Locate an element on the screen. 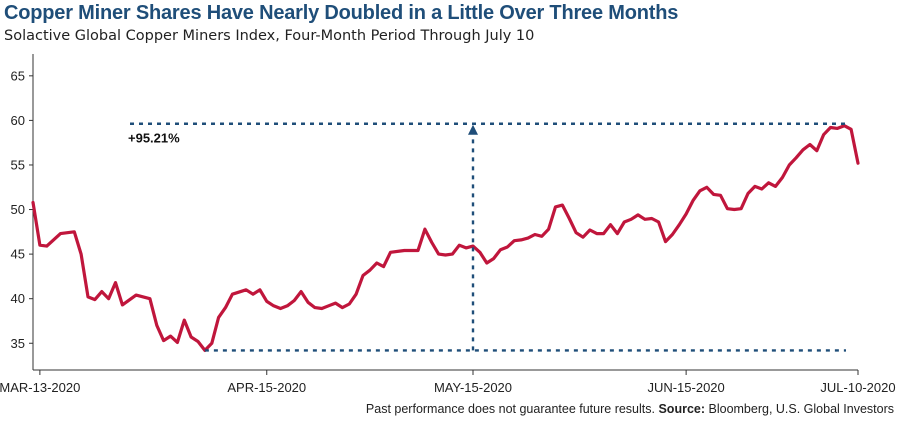 This screenshot has width=900, height=422. x-tick-label: APR-15-2020 is located at coordinates (266, 387).